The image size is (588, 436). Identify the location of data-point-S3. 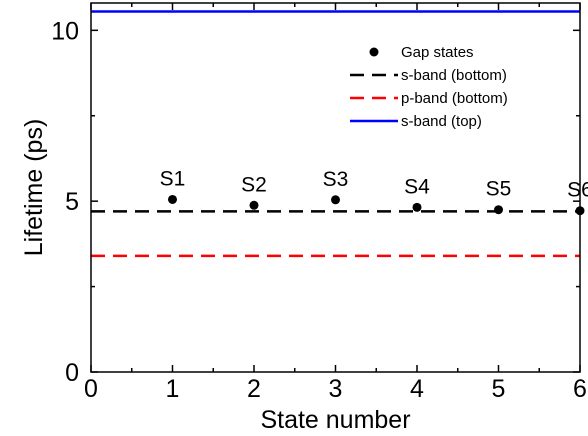
(335, 200).